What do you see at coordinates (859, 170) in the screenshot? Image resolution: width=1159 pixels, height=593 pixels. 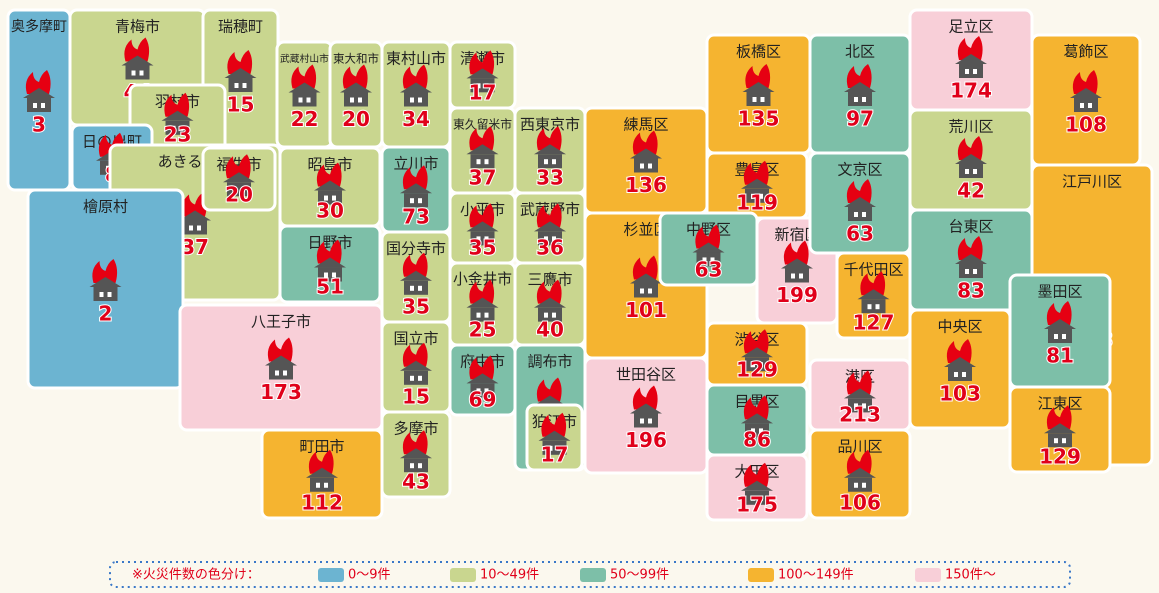 I see `region-name: 文京区` at bounding box center [859, 170].